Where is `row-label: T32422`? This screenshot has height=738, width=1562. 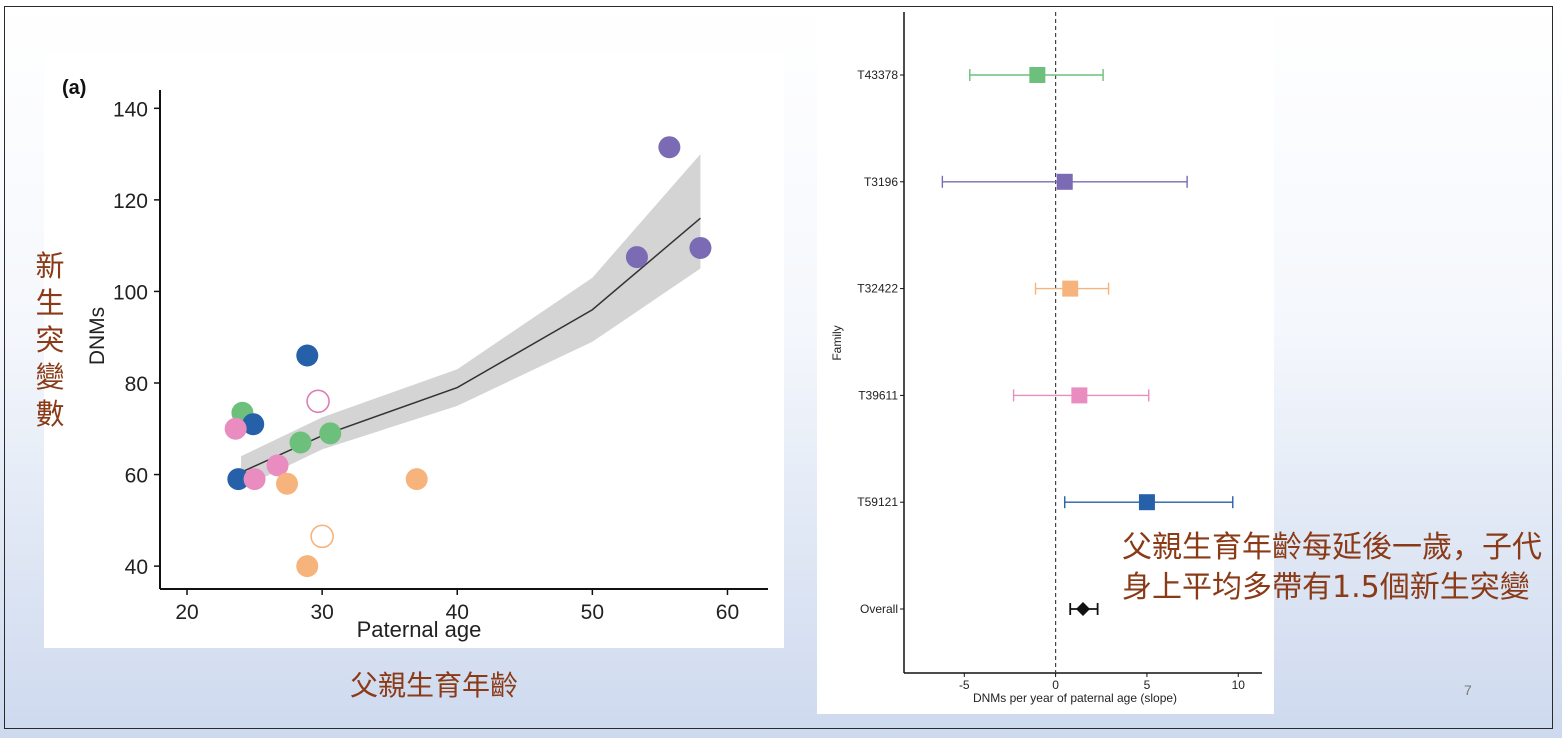 row-label: T32422 is located at coordinates (877, 289).